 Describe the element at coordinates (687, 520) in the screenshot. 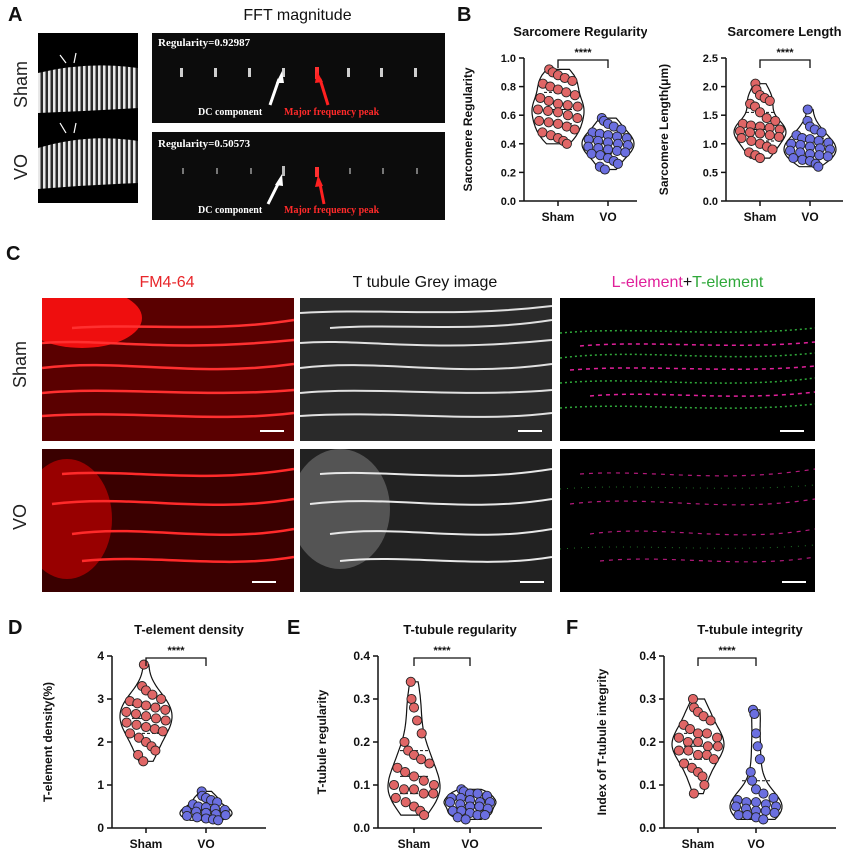

I see `element-vo-graphic` at that location.